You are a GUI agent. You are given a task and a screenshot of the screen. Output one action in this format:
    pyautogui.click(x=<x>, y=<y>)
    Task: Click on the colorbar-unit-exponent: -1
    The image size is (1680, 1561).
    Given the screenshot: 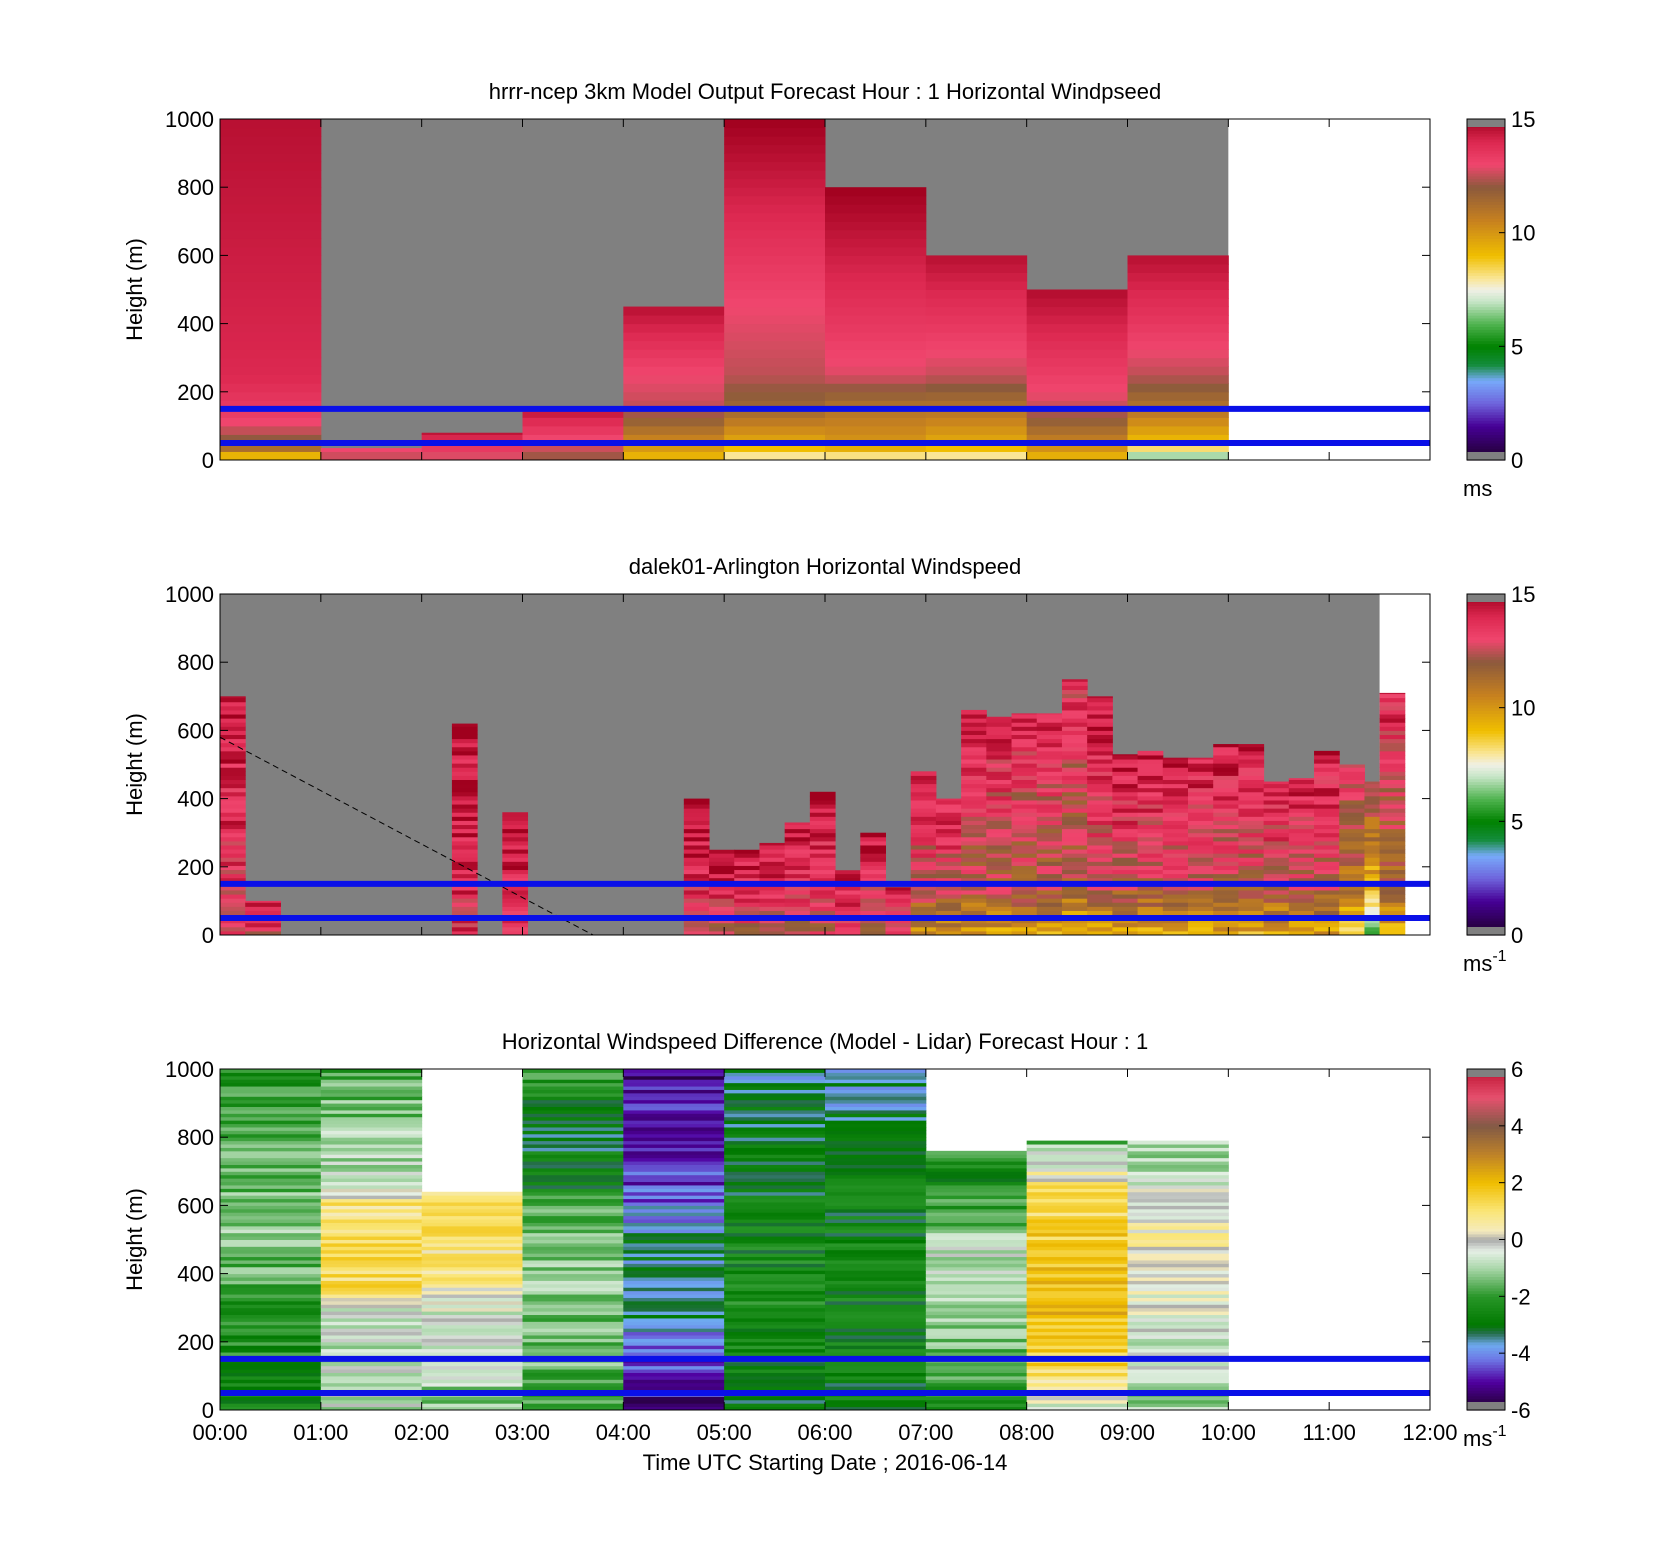 What is the action you would take?
    pyautogui.click(x=1499, y=1431)
    